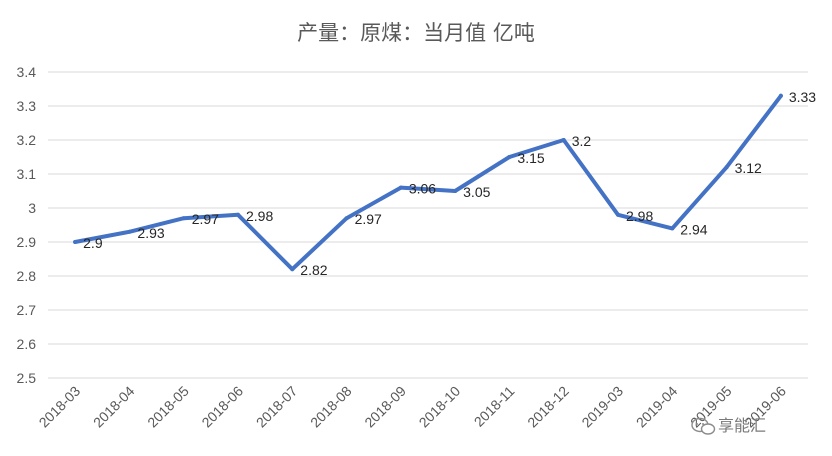 The height and width of the screenshot is (456, 832). What do you see at coordinates (277, 407) in the screenshot?
I see `x-tick-label: 2018-07` at bounding box center [277, 407].